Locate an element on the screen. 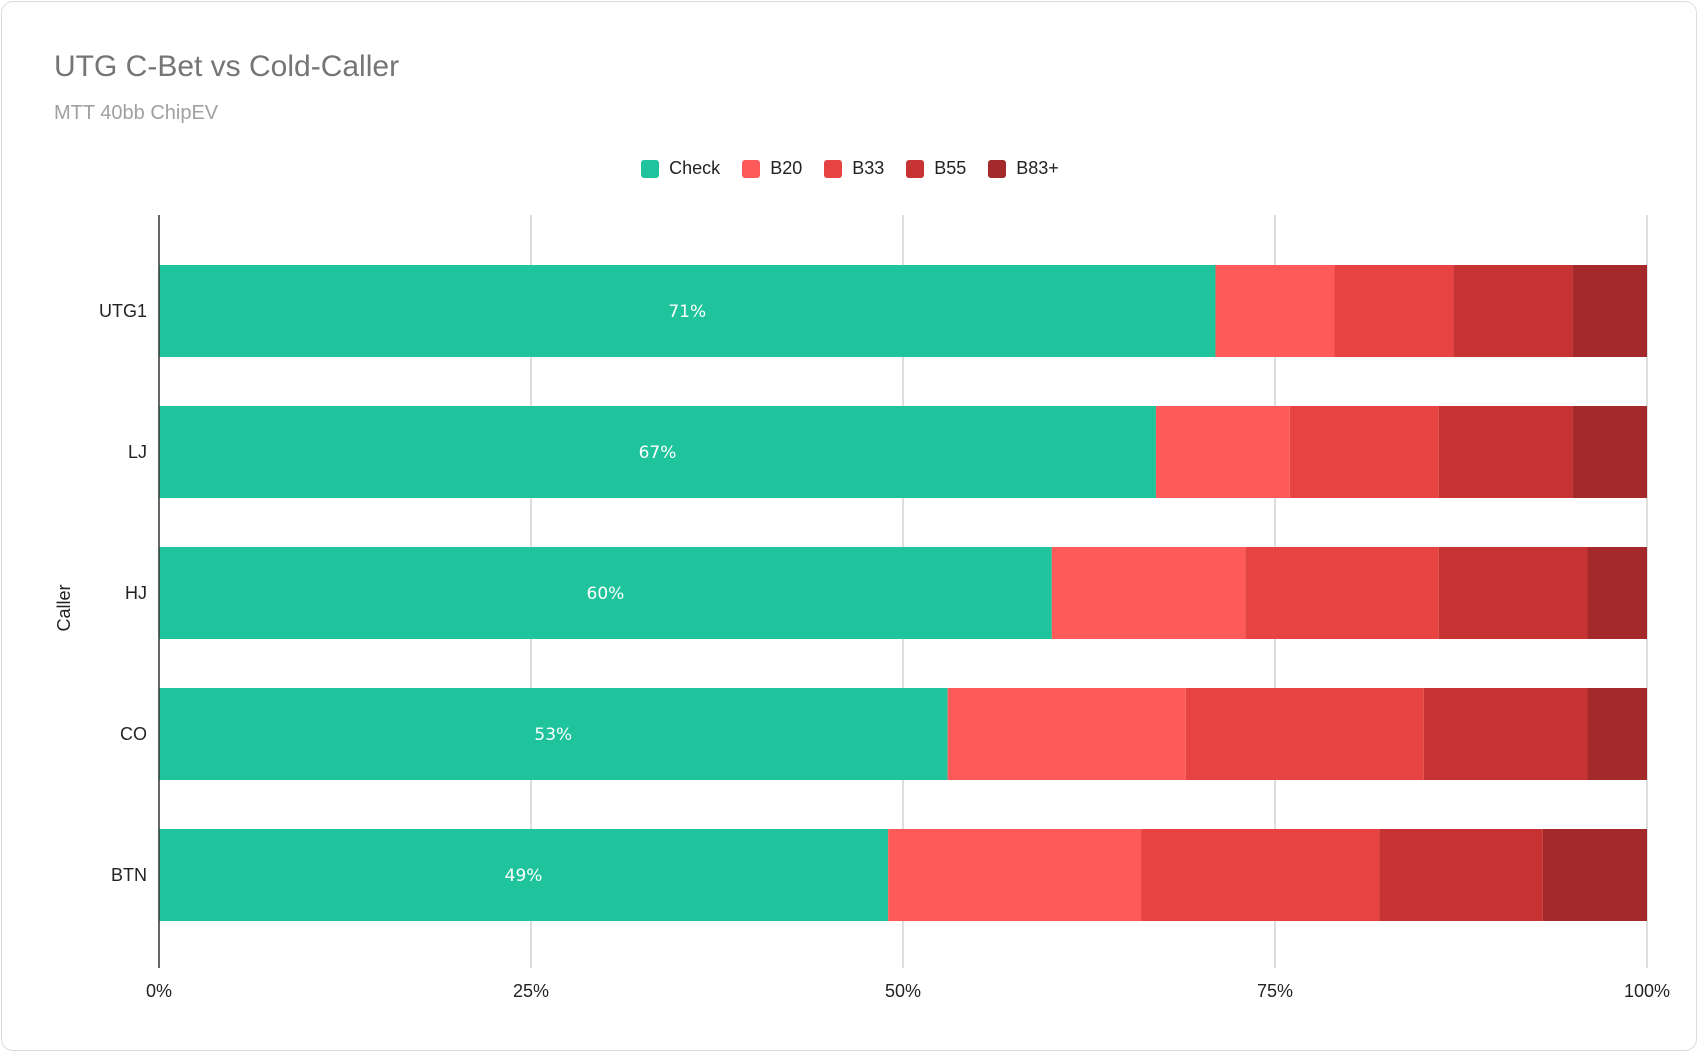  legend-item: B20 is located at coordinates (772, 168).